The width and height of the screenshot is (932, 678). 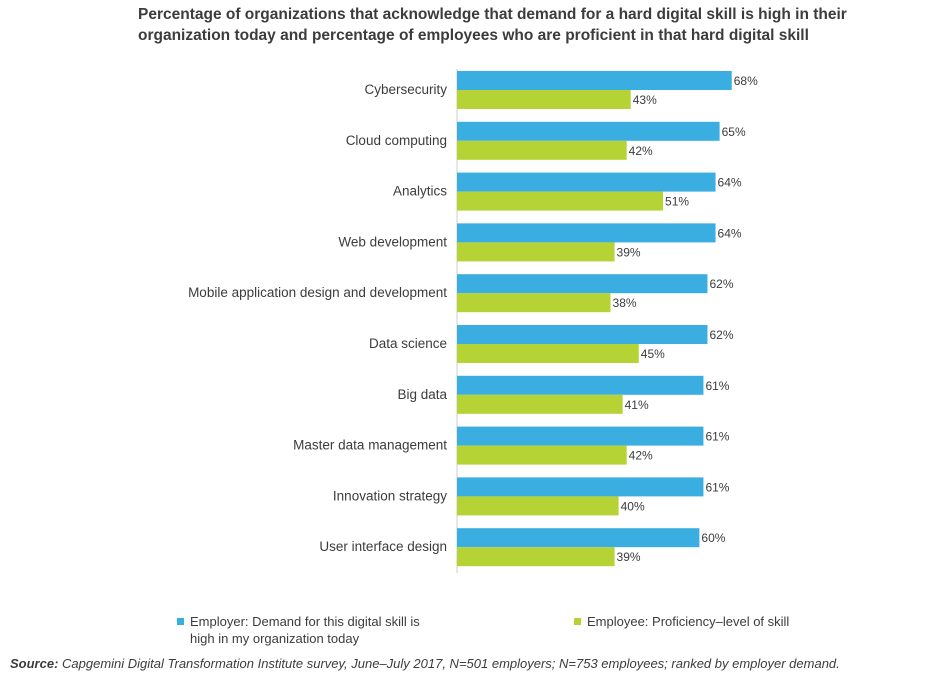 What do you see at coordinates (405, 89) in the screenshot?
I see `category-label: Cybersecurity` at bounding box center [405, 89].